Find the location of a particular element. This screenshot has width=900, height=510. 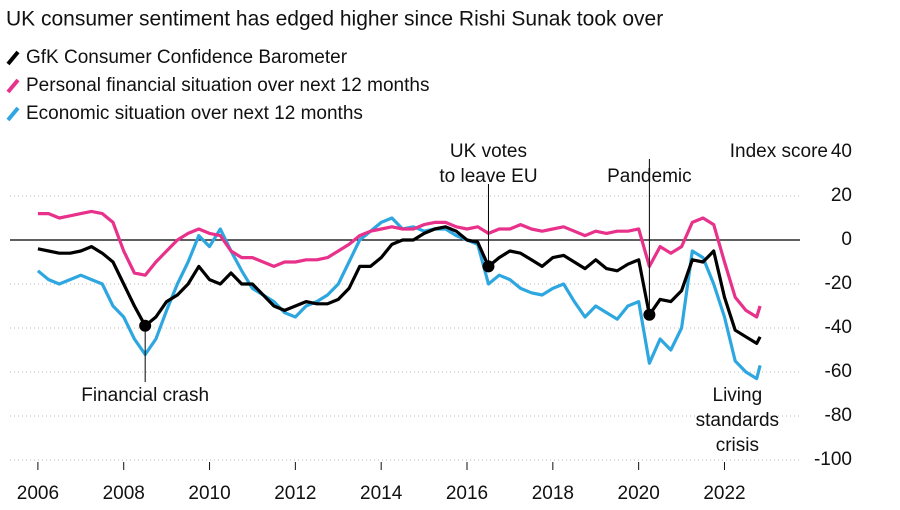

annotation-label: UK votes is located at coordinates (488, 151).